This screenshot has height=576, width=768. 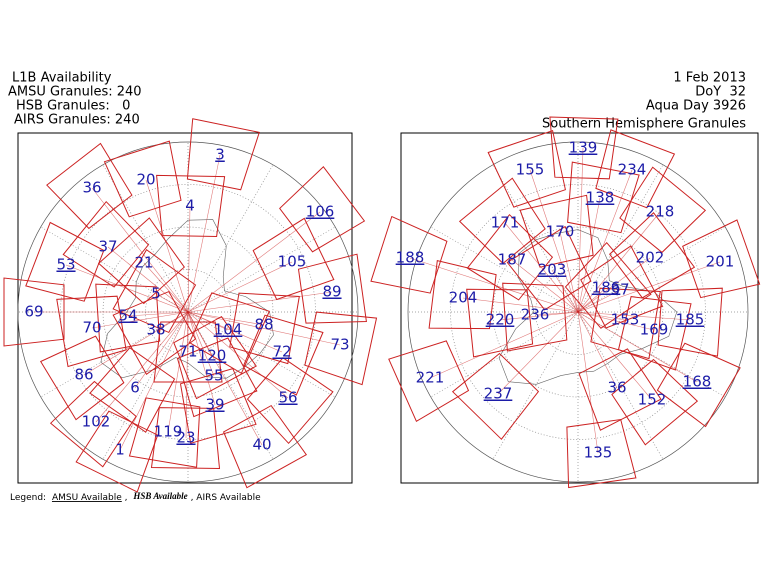 What do you see at coordinates (73, 106) in the screenshot?
I see `header-left-line: HSB Granules: 0` at bounding box center [73, 106].